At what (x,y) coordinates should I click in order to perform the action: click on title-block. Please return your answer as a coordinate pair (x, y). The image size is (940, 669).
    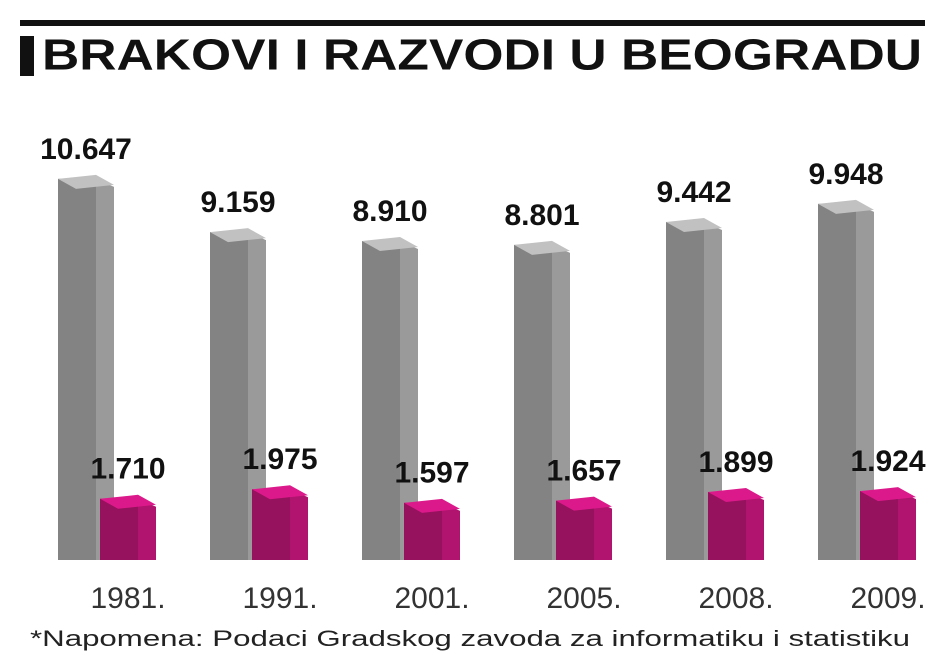
    Looking at the image, I should click on (27, 56).